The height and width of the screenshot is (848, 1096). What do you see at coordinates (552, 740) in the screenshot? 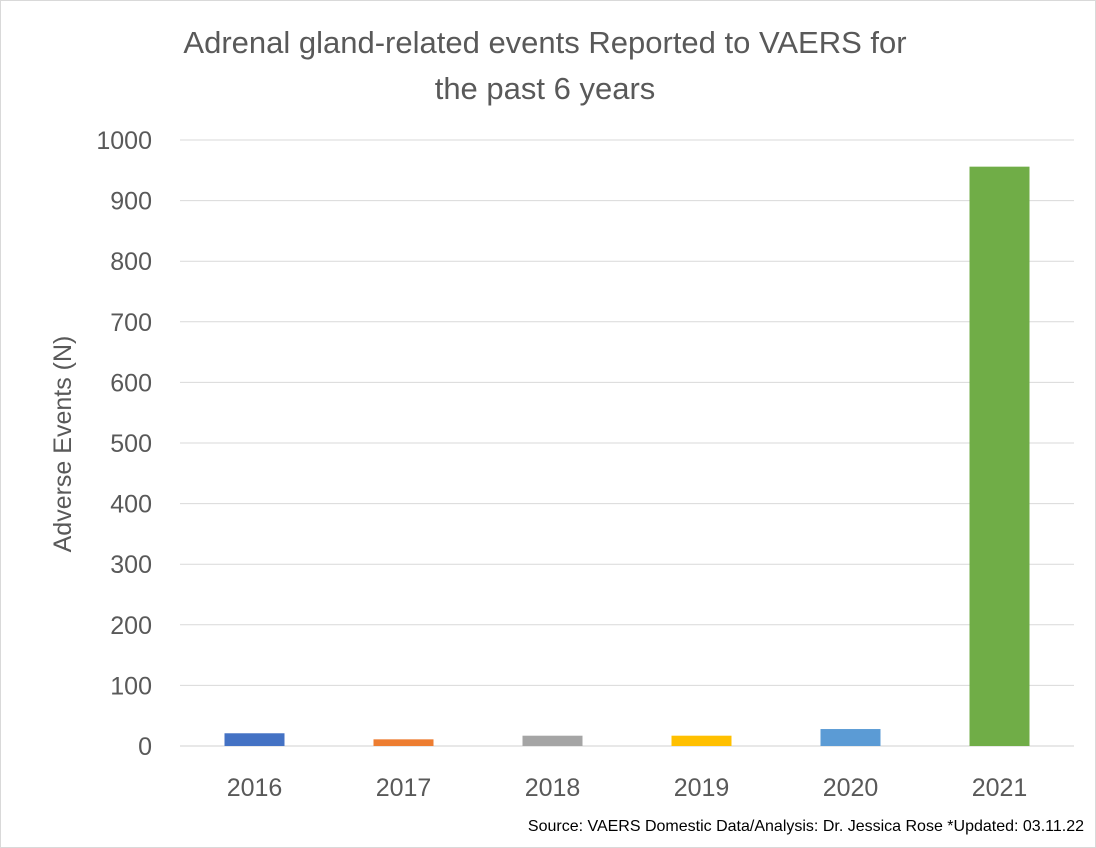
I see `bar-2018` at bounding box center [552, 740].